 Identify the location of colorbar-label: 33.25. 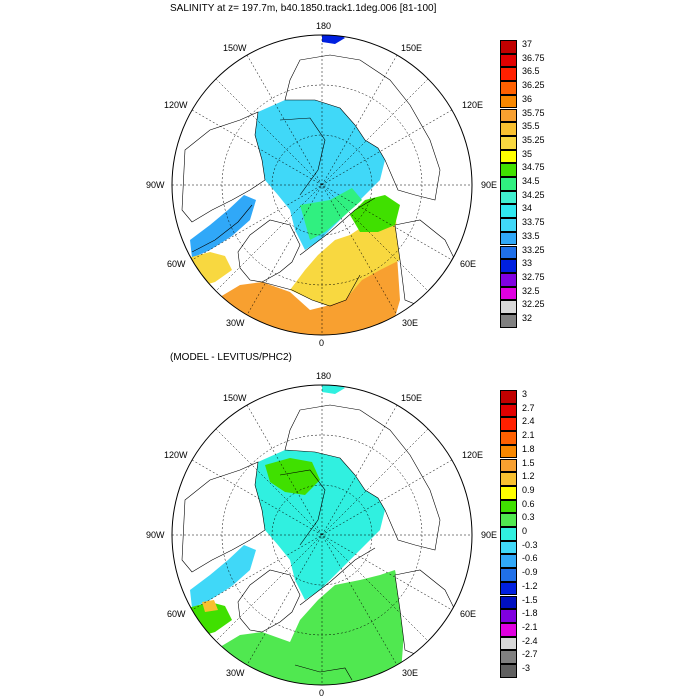
(533, 249).